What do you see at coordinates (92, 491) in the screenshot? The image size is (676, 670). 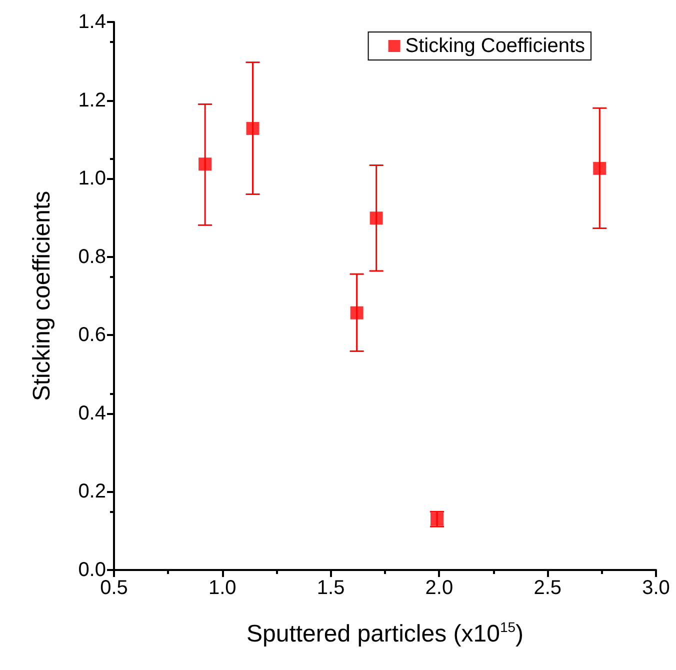 I see `y-tick-label: 0.2` at bounding box center [92, 491].